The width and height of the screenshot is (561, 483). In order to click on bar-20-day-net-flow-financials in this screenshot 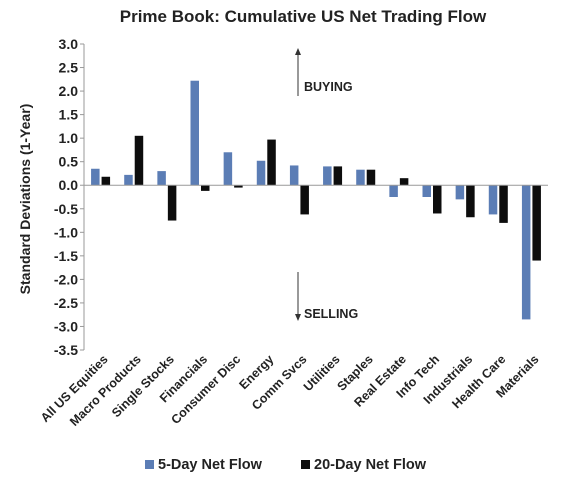, I will do `click(205, 188)`.